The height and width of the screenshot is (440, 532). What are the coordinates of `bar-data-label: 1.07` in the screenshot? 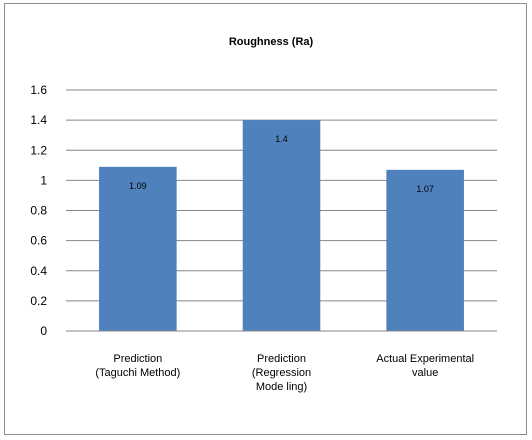 It's located at (425, 189).